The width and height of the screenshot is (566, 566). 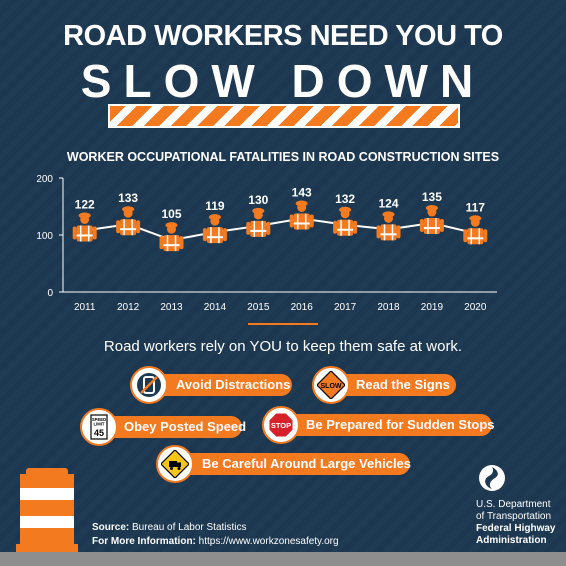 What do you see at coordinates (258, 307) in the screenshot?
I see `x-tick-label: 2015` at bounding box center [258, 307].